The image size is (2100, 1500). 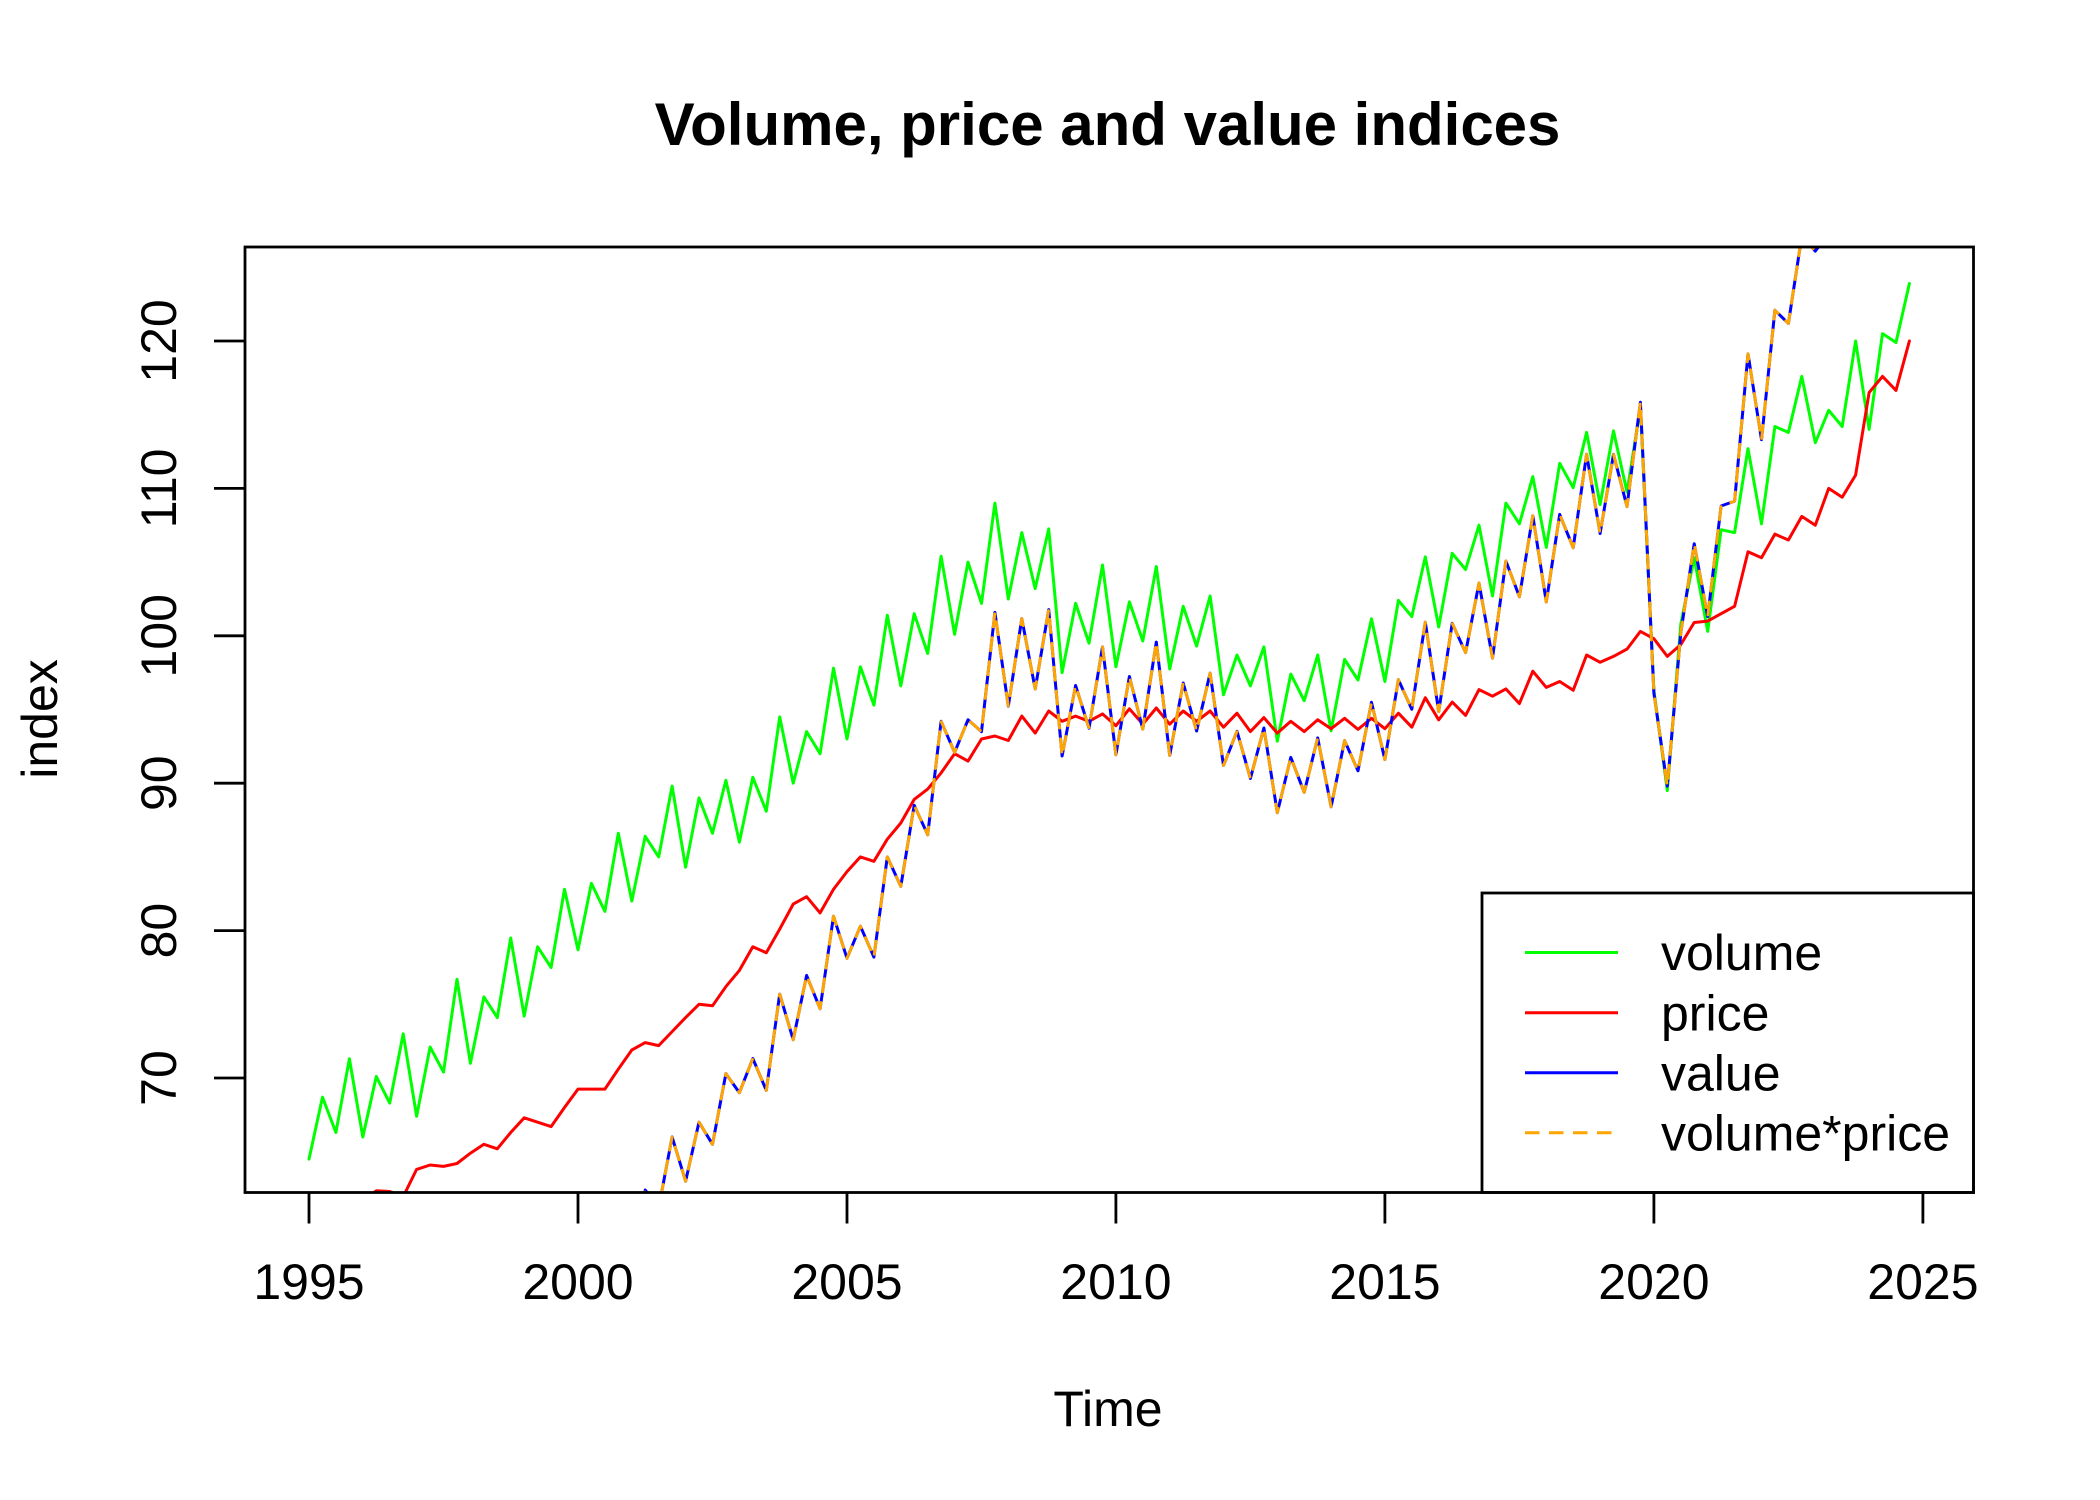 What do you see at coordinates (308, 1282) in the screenshot?
I see `svg-text: 1995` at bounding box center [308, 1282].